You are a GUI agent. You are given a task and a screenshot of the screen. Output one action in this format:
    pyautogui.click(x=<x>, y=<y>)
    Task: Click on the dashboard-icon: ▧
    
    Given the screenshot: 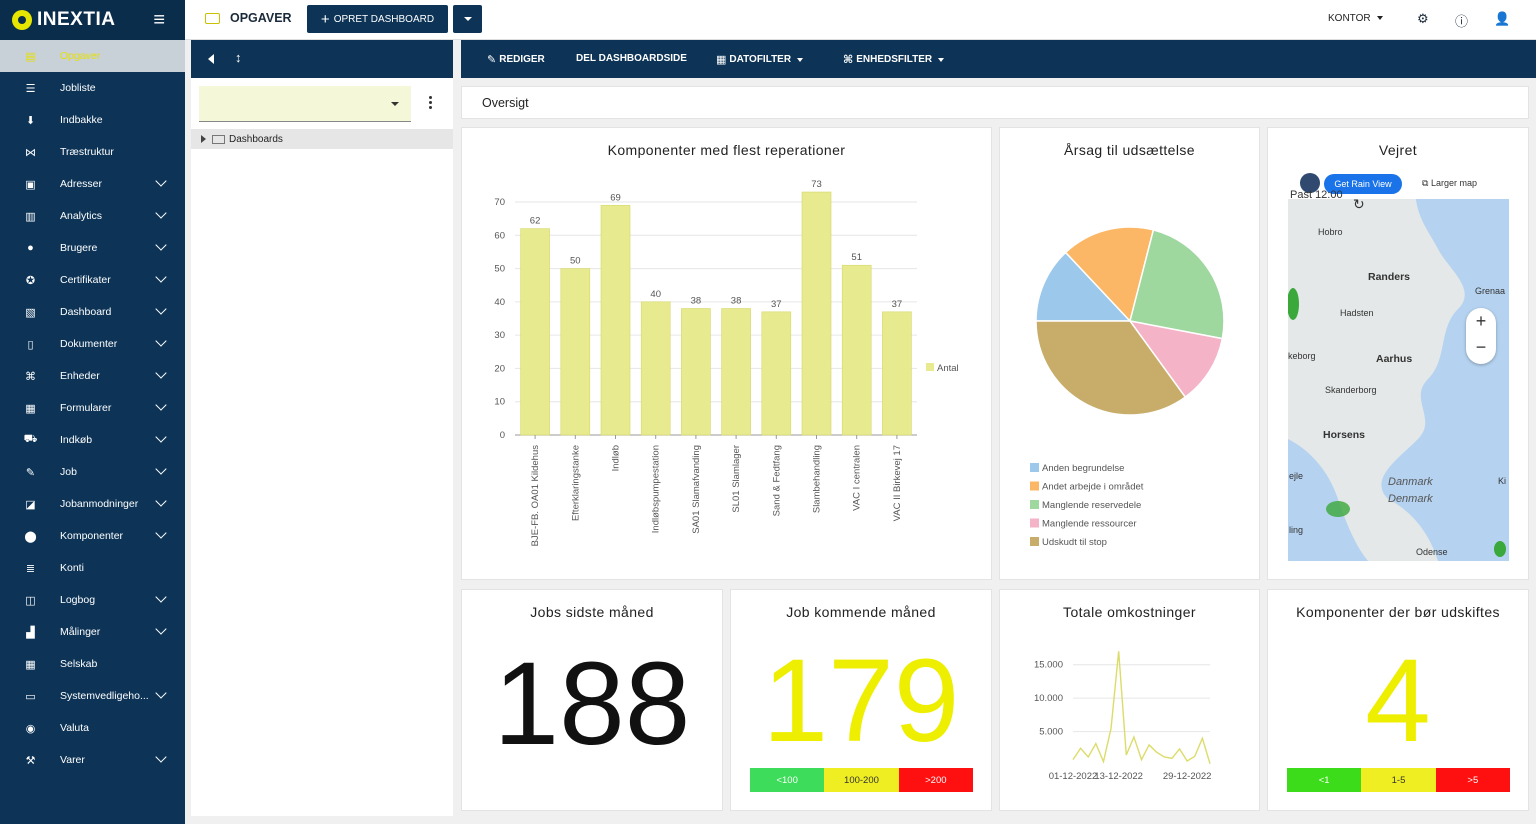 What is the action you would take?
    pyautogui.click(x=30, y=312)
    